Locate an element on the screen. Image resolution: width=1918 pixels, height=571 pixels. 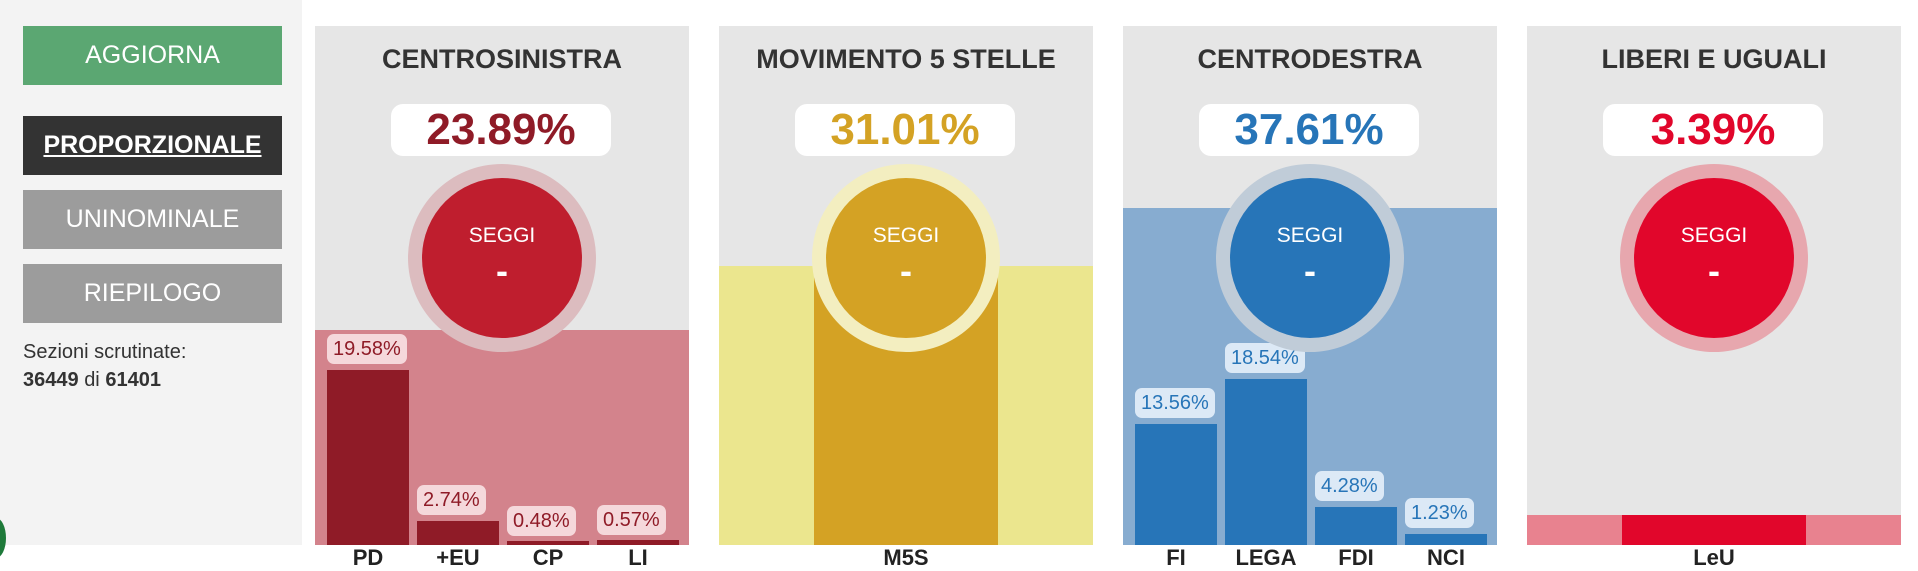
party-bar-eu is located at coordinates (458, 533).